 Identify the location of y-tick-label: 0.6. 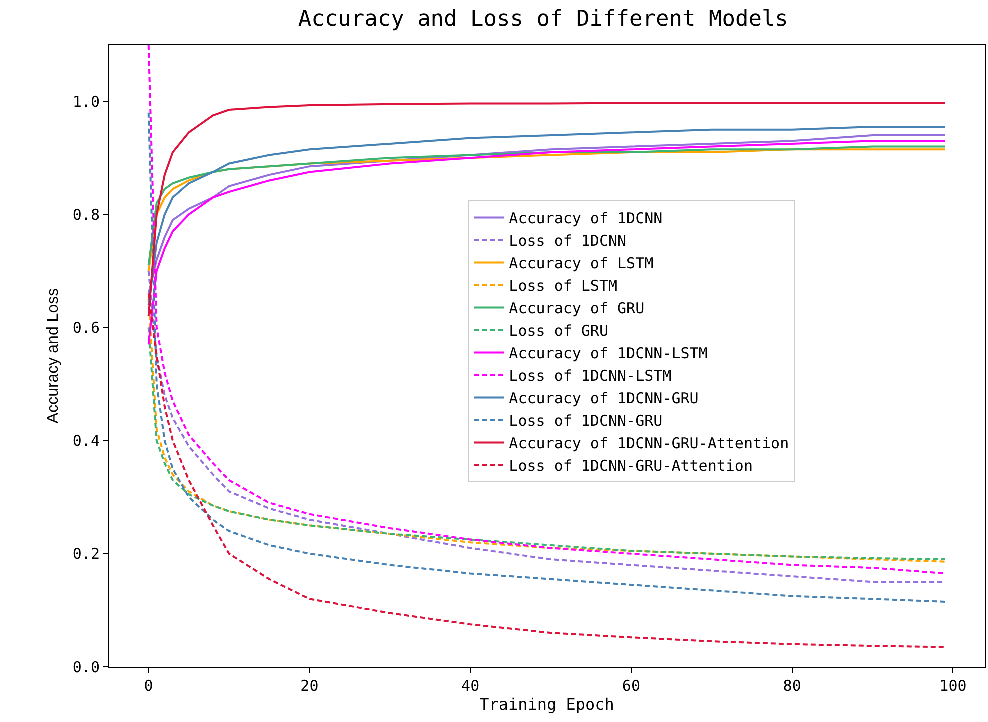
(86, 327).